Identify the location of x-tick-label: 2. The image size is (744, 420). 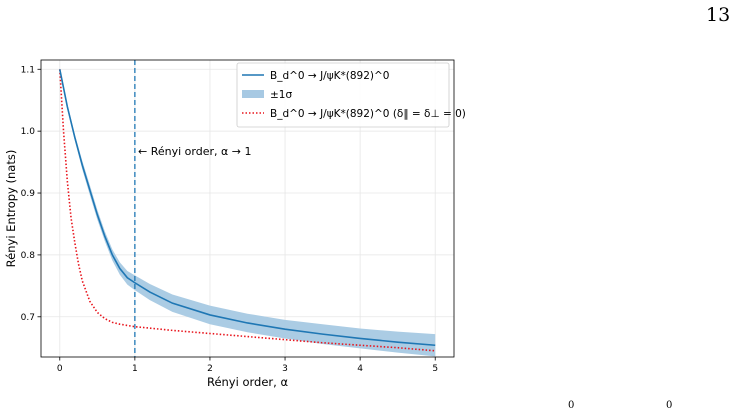
(210, 369).